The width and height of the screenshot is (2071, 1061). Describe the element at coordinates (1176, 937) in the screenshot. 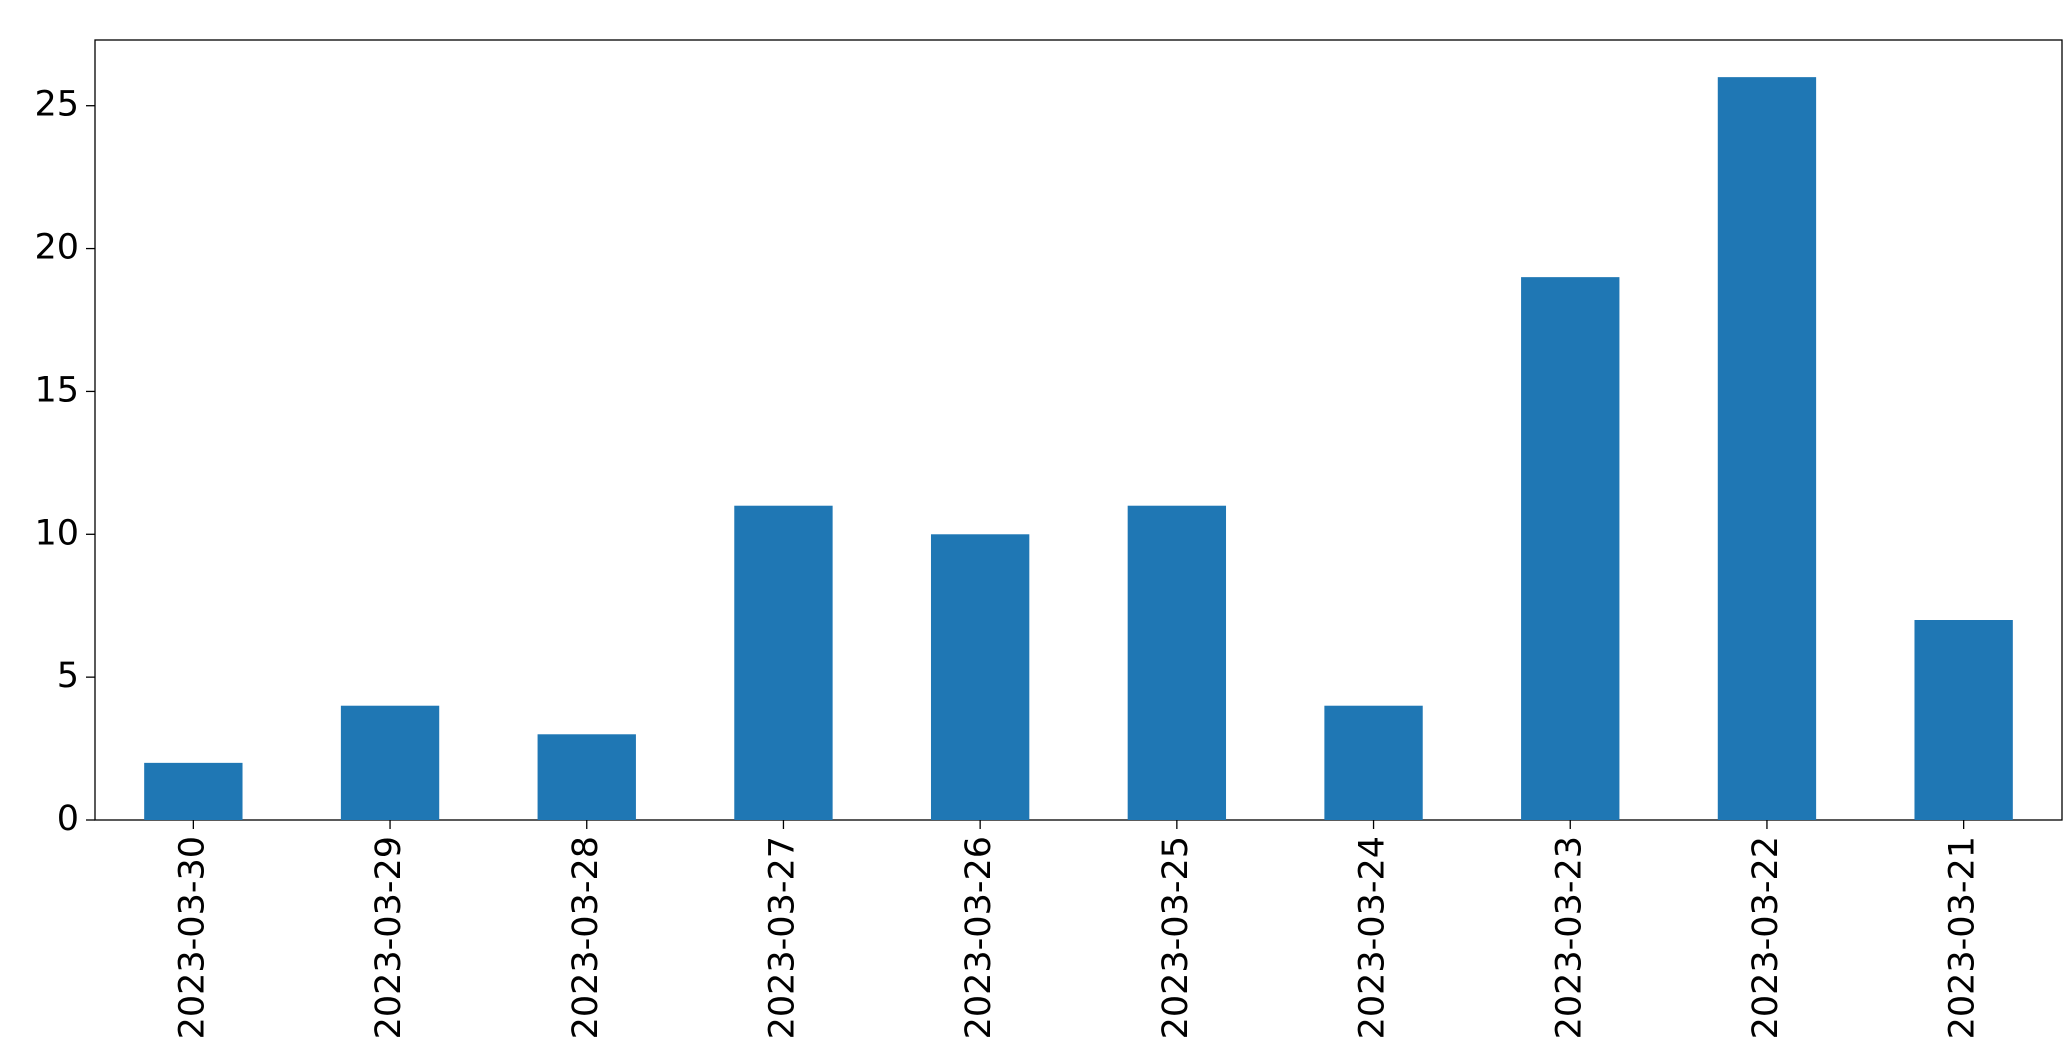

I see `x-tick-label: 2023-03-25` at that location.